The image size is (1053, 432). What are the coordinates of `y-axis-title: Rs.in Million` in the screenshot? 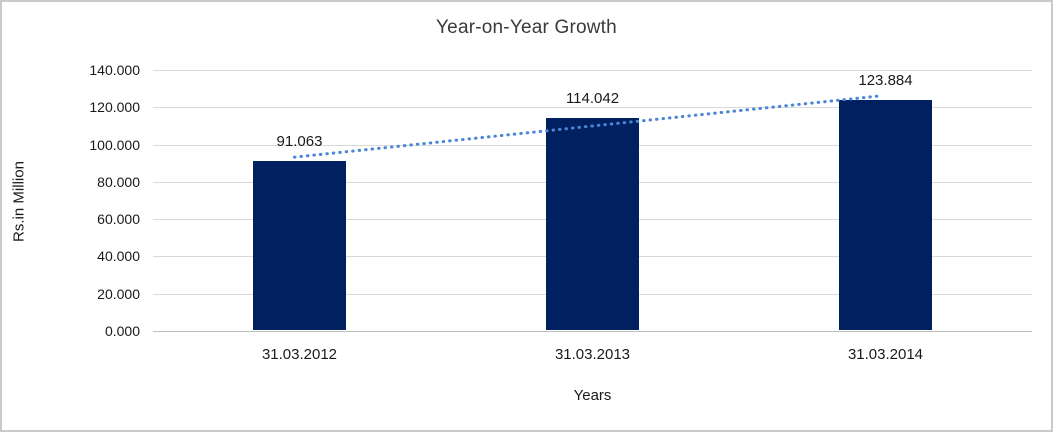 It's located at (19, 201).